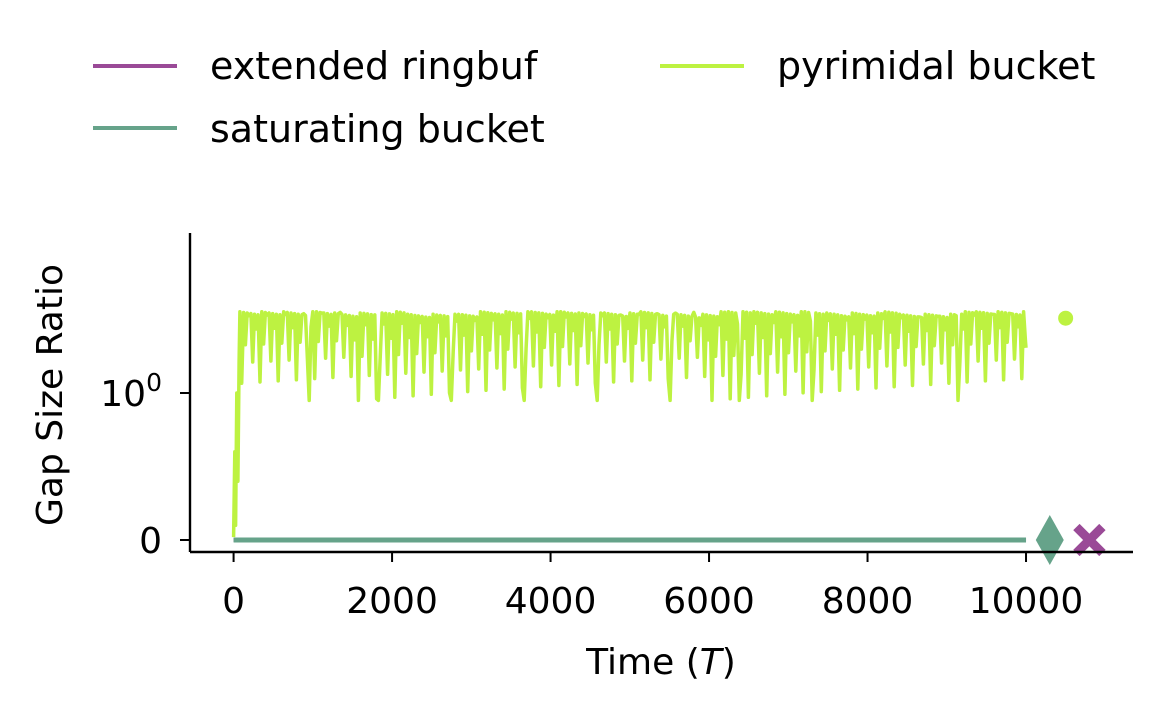 Image resolution: width=1171 pixels, height=714 pixels. Describe the element at coordinates (1026, 601) in the screenshot. I see `x-tick-label: 10000` at that location.